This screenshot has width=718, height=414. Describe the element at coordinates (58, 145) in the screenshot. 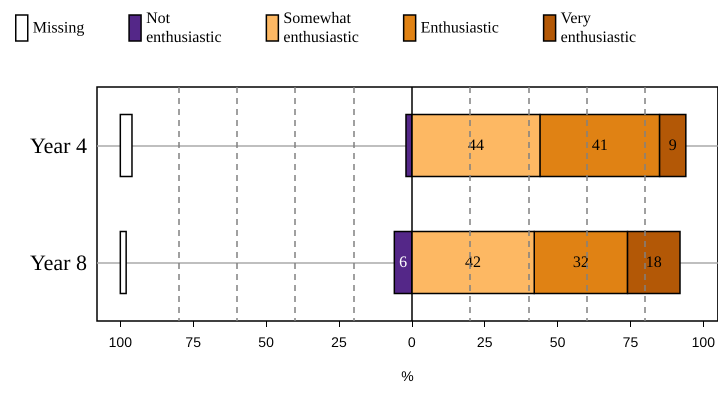

I see `y-tick-label: Year 4` at that location.